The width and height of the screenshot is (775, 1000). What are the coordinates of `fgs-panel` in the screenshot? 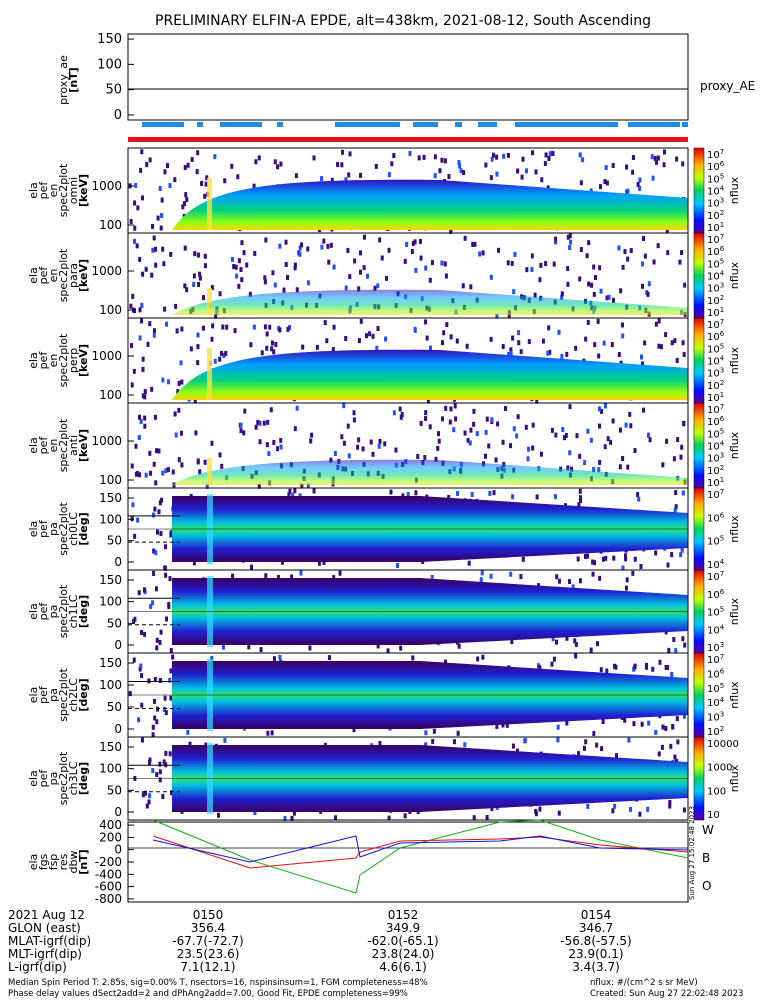 It's located at (408, 862).